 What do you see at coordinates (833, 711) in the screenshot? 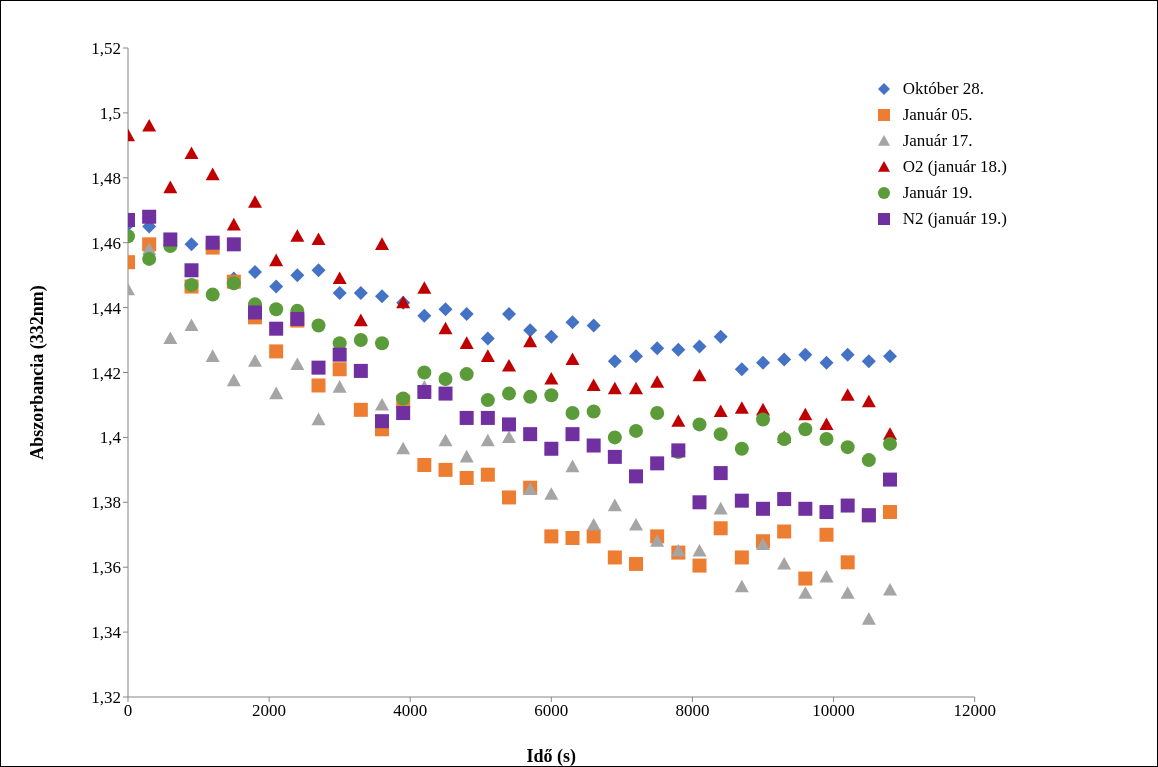
I see `x-tick-label: 10000` at bounding box center [833, 711].